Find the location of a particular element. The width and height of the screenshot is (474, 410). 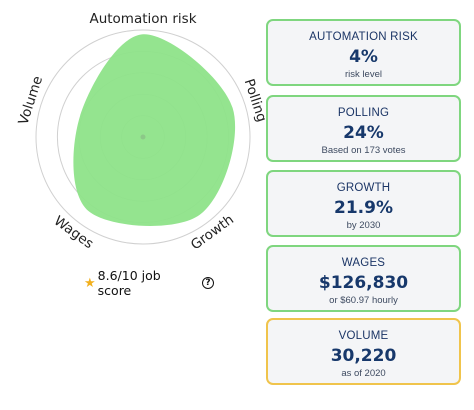

radar-center-dot is located at coordinates (143, 137).